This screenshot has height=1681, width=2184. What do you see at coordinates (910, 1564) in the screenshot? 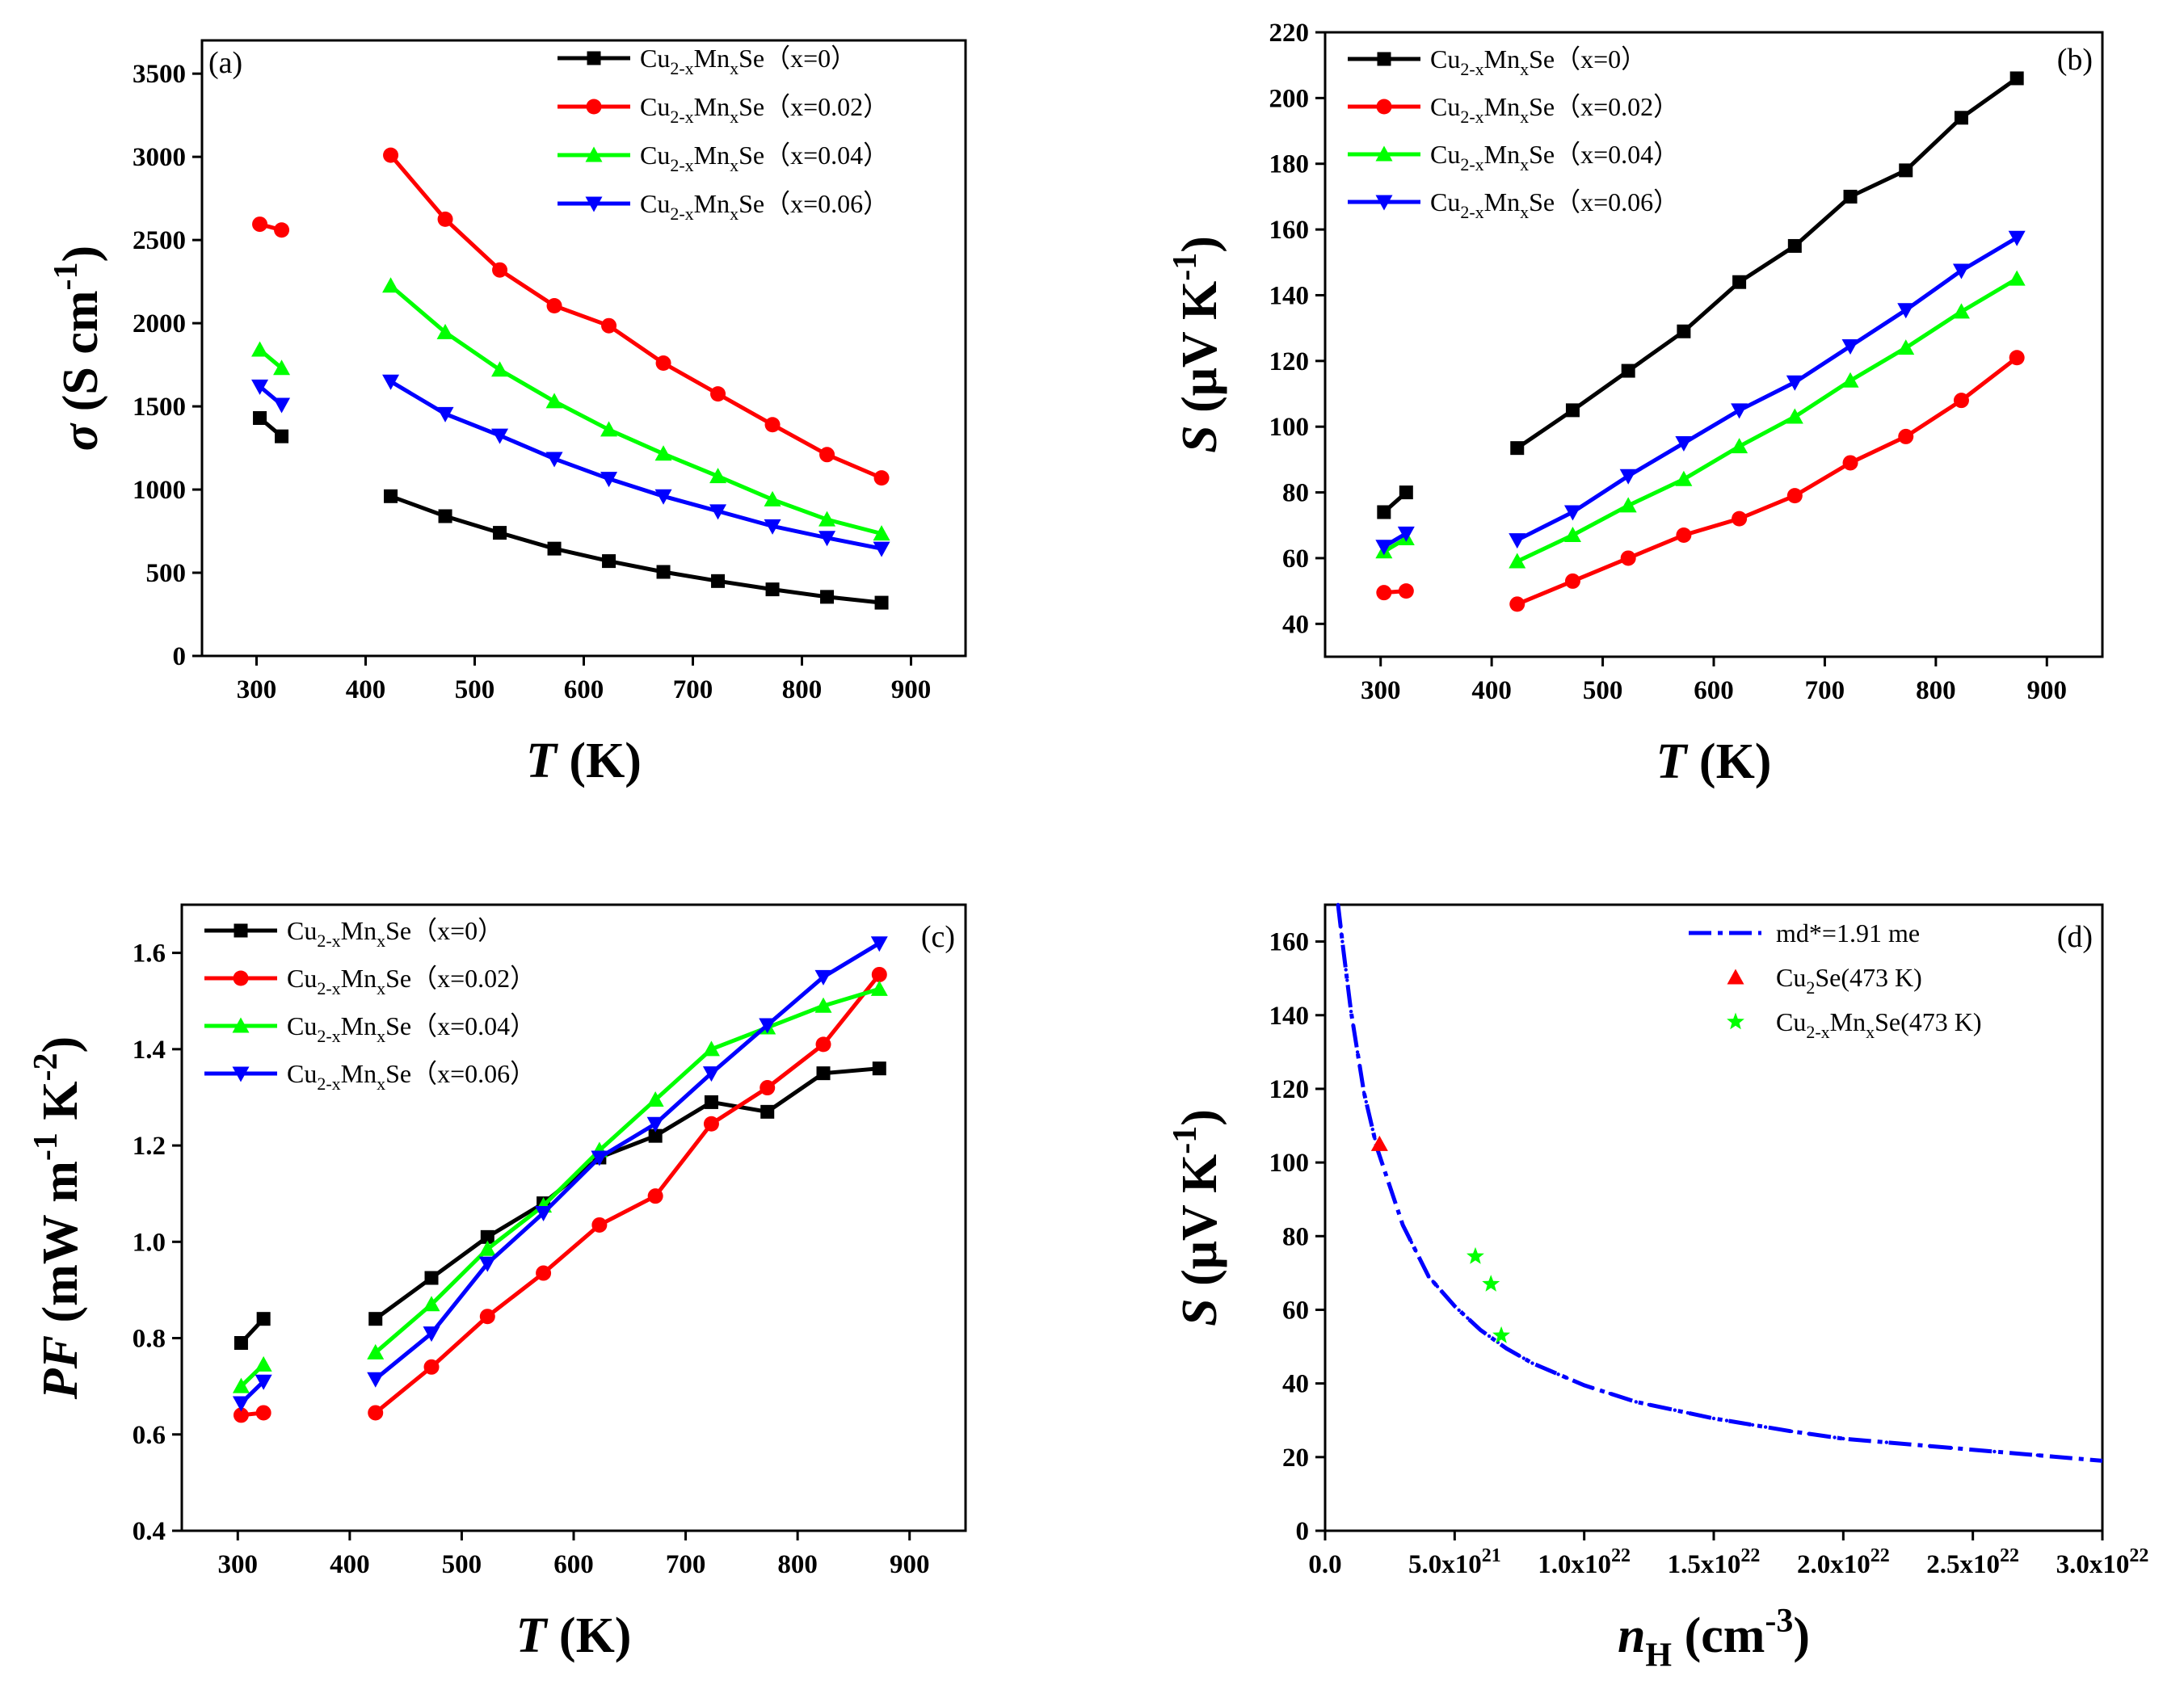
I see `x-tick-label: 900` at bounding box center [910, 1564].